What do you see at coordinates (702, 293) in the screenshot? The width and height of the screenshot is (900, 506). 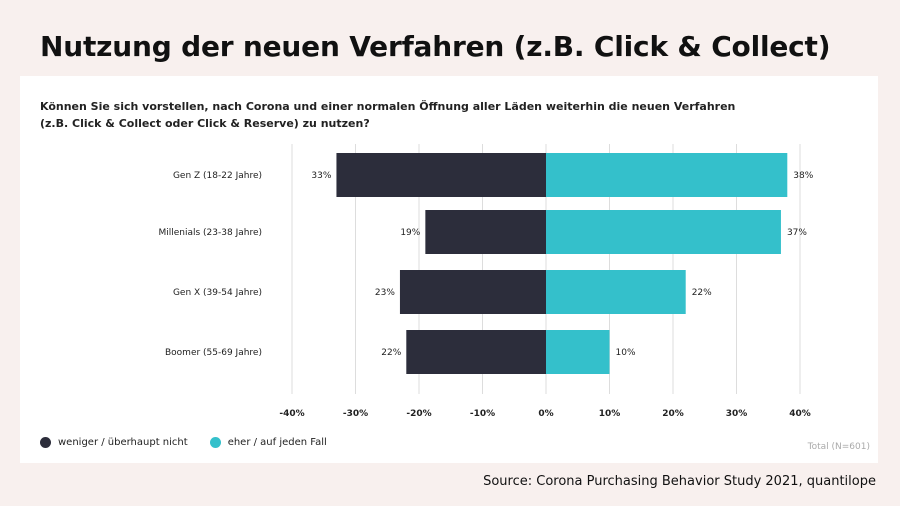 I see `data-label-positive: 22%` at bounding box center [702, 293].